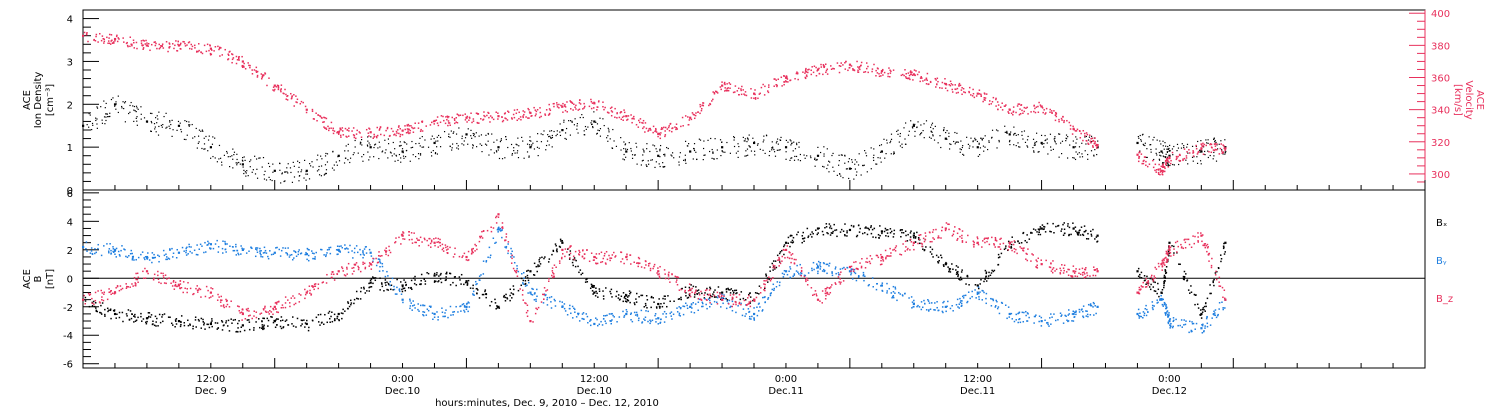 The height and width of the screenshot is (410, 1500). Describe the element at coordinates (70, 191) in the screenshot. I see `top-left-tick-label: 0` at that location.